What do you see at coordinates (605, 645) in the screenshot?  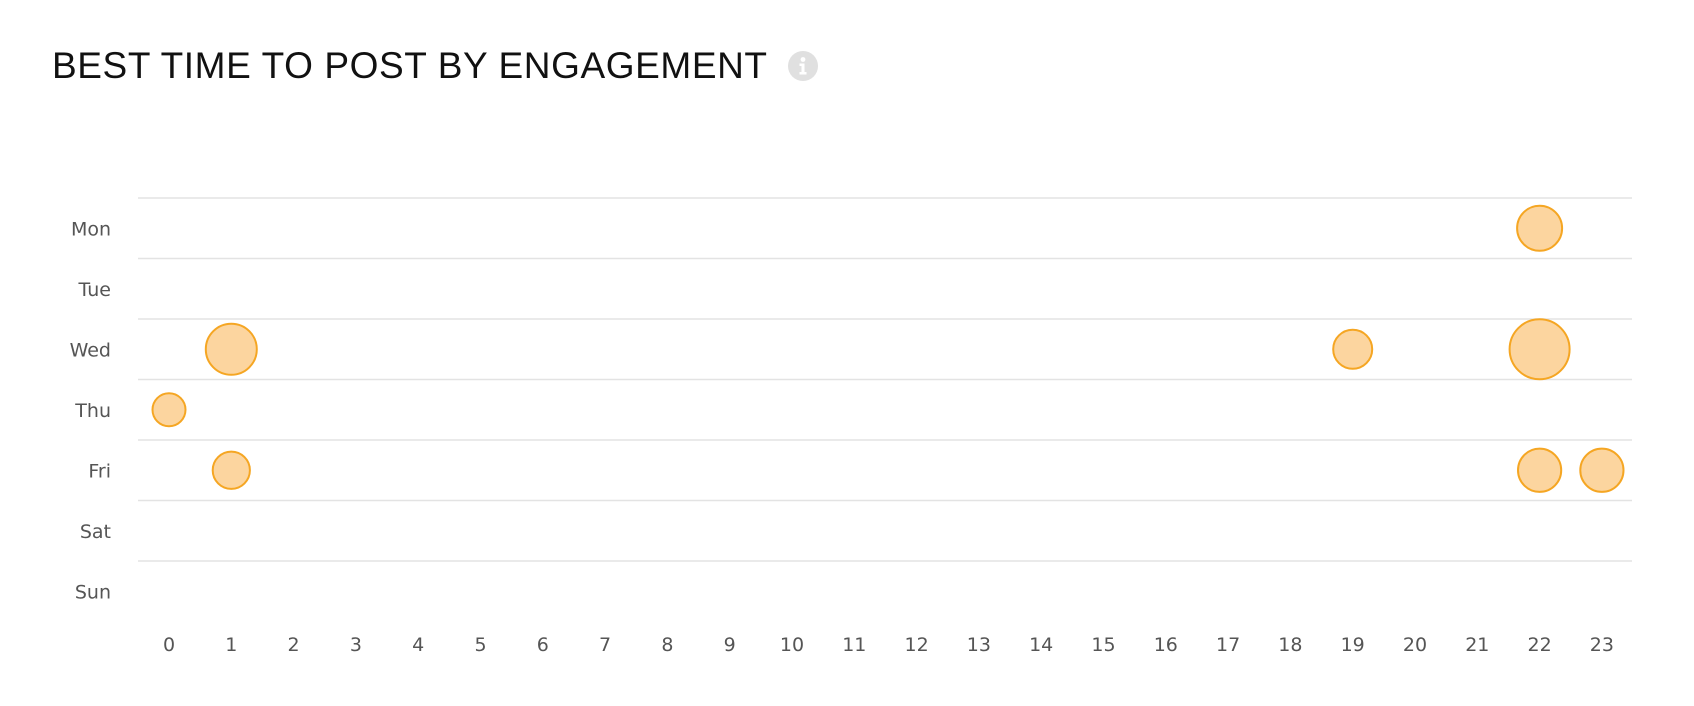 I see `x-tick-label: 7` at bounding box center [605, 645].